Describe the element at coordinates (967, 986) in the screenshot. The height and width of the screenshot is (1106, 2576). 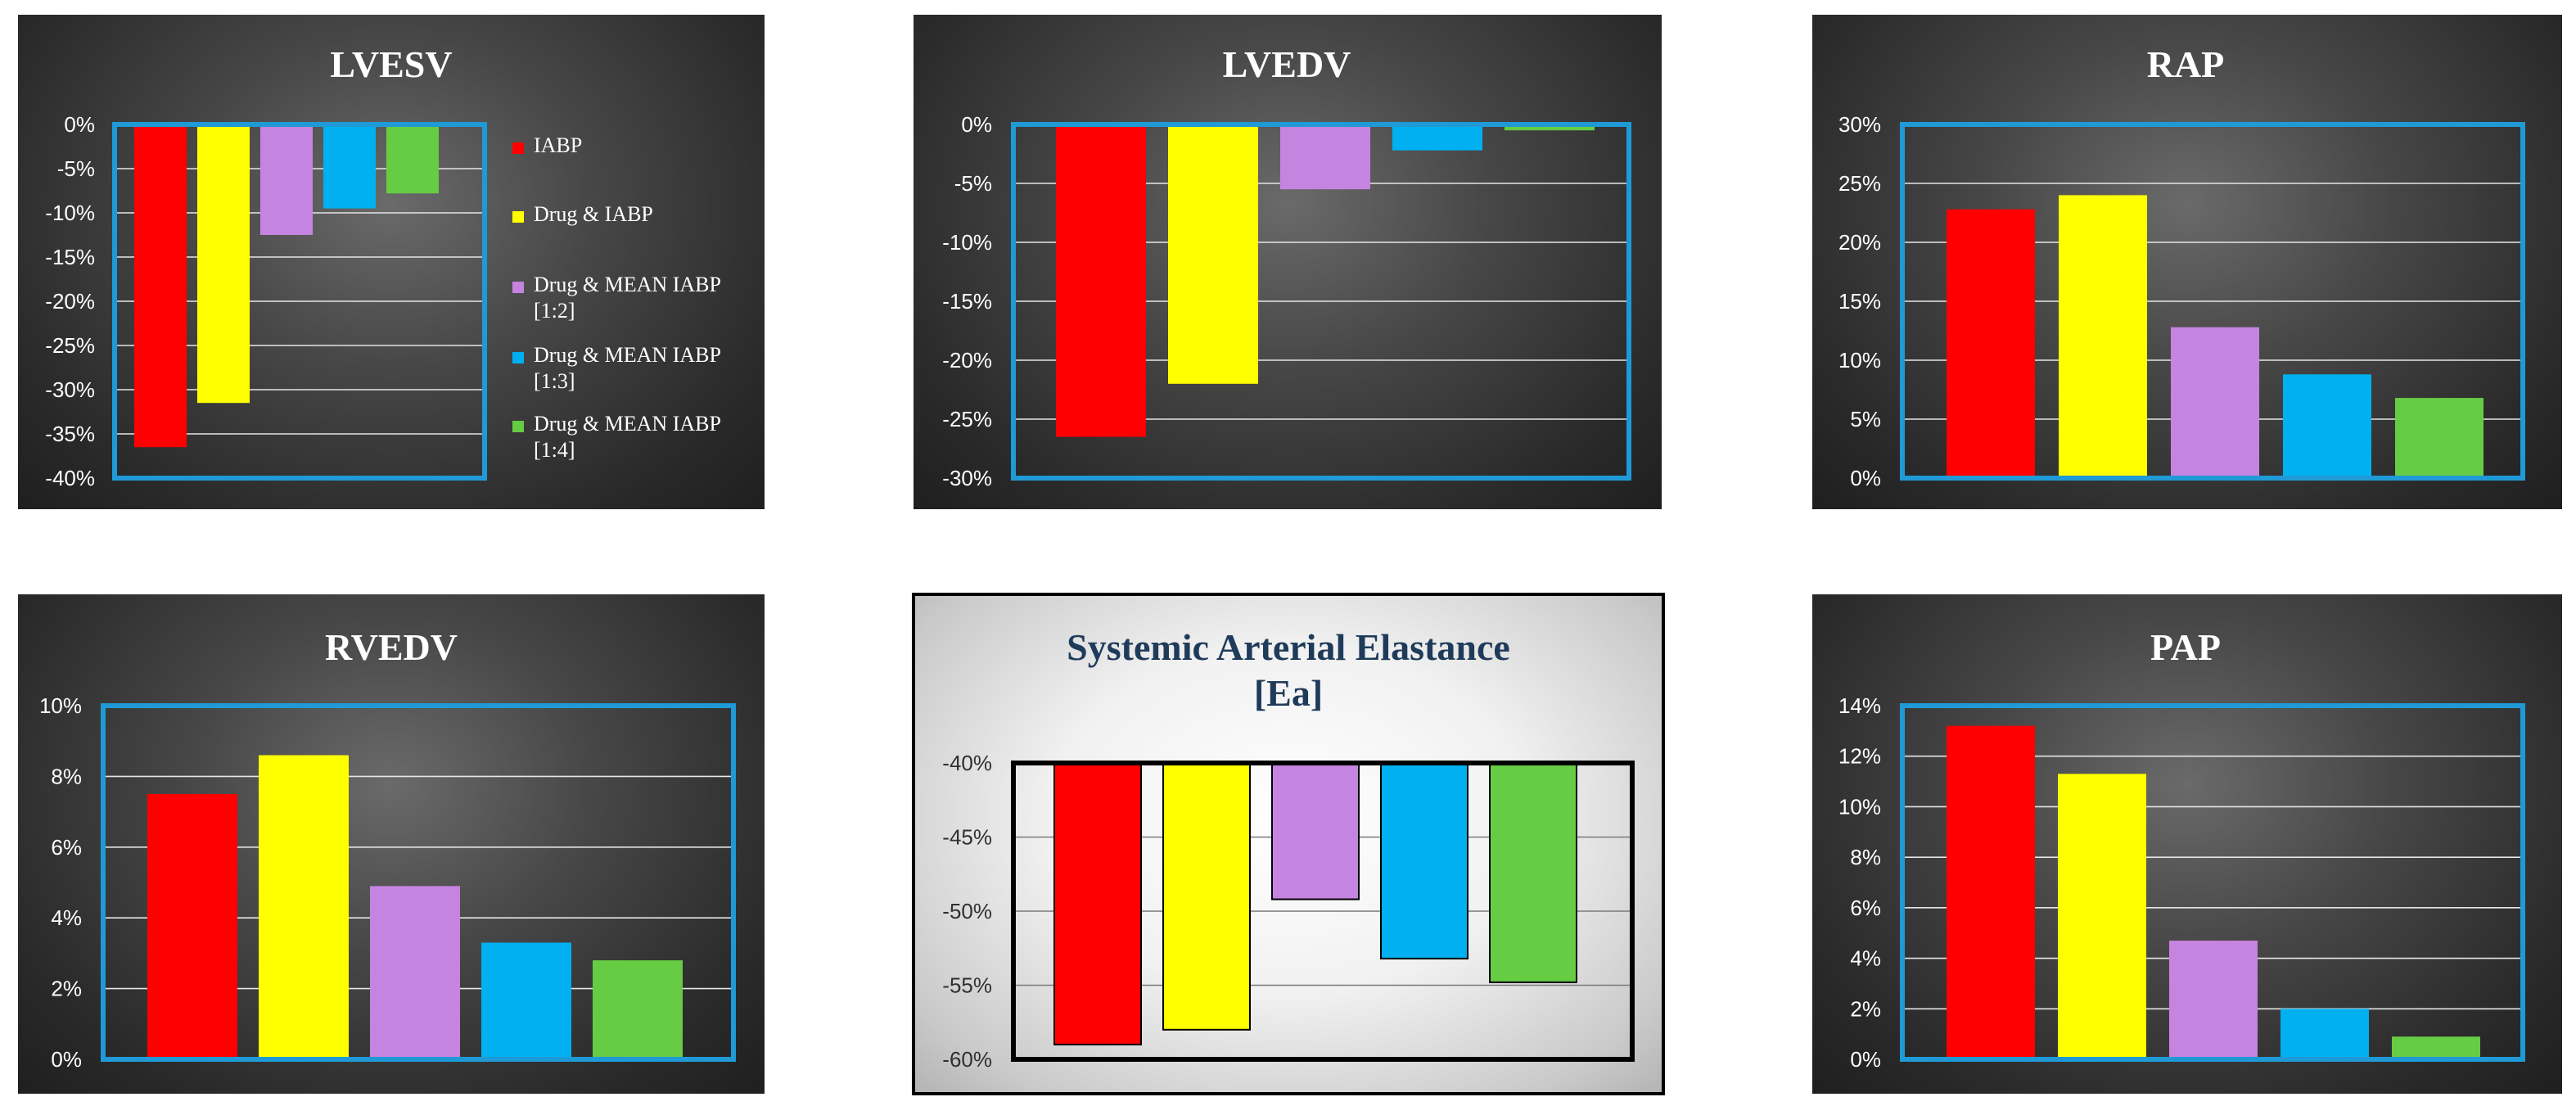
I see `ea-y-tick-label: -55%` at that location.